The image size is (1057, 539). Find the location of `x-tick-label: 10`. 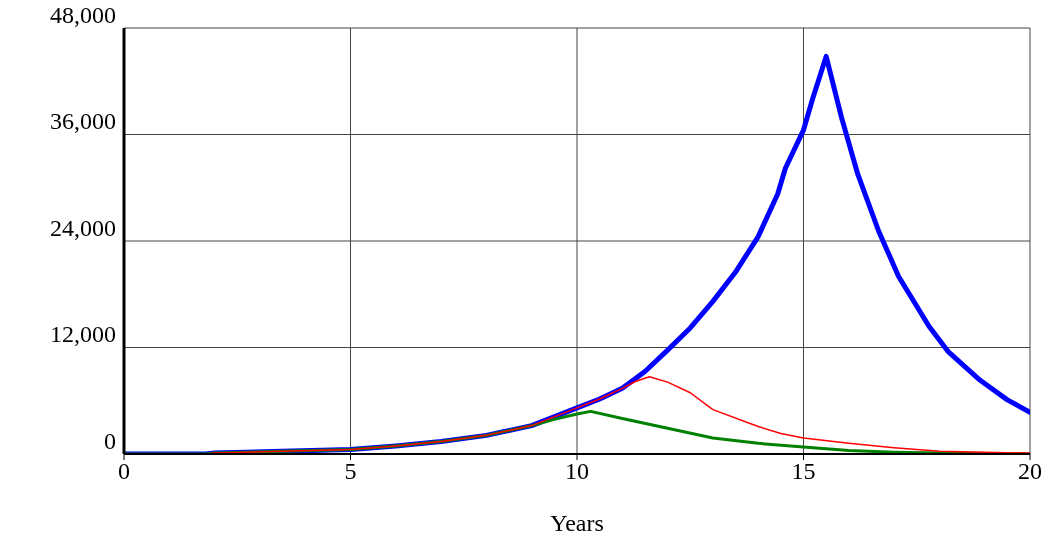

x-tick-label: 10 is located at coordinates (577, 471).